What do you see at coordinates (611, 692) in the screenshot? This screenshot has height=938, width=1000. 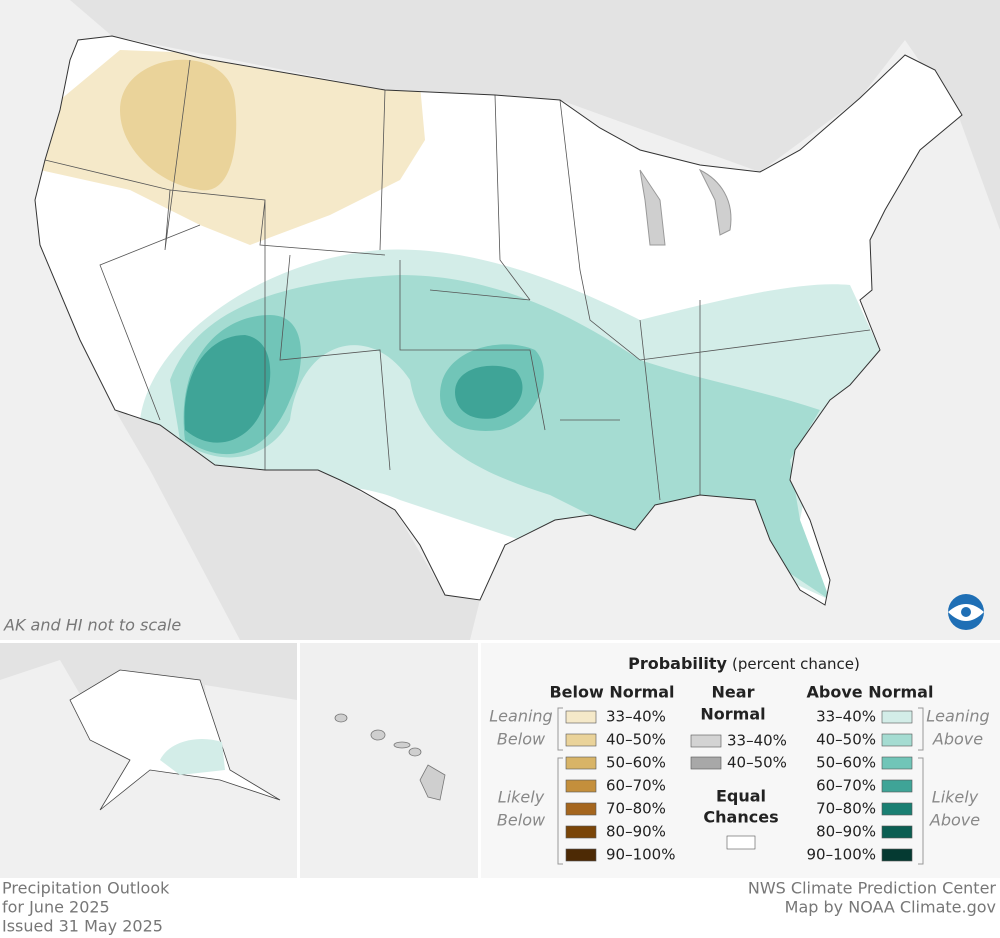 I see `below-heading: Below Normal` at bounding box center [611, 692].